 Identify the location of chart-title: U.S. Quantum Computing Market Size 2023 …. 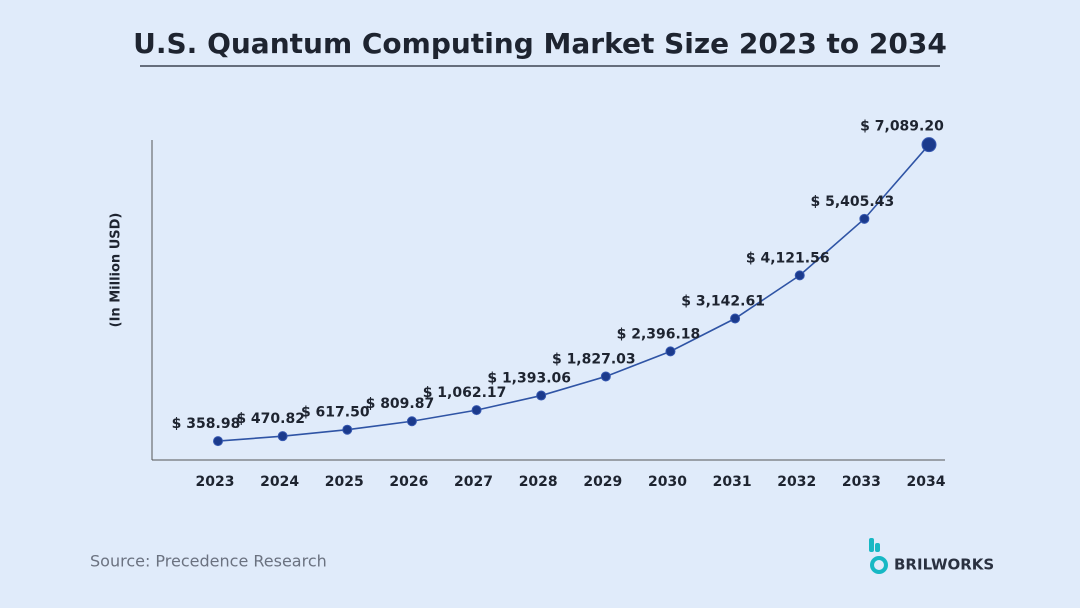
(540, 43).